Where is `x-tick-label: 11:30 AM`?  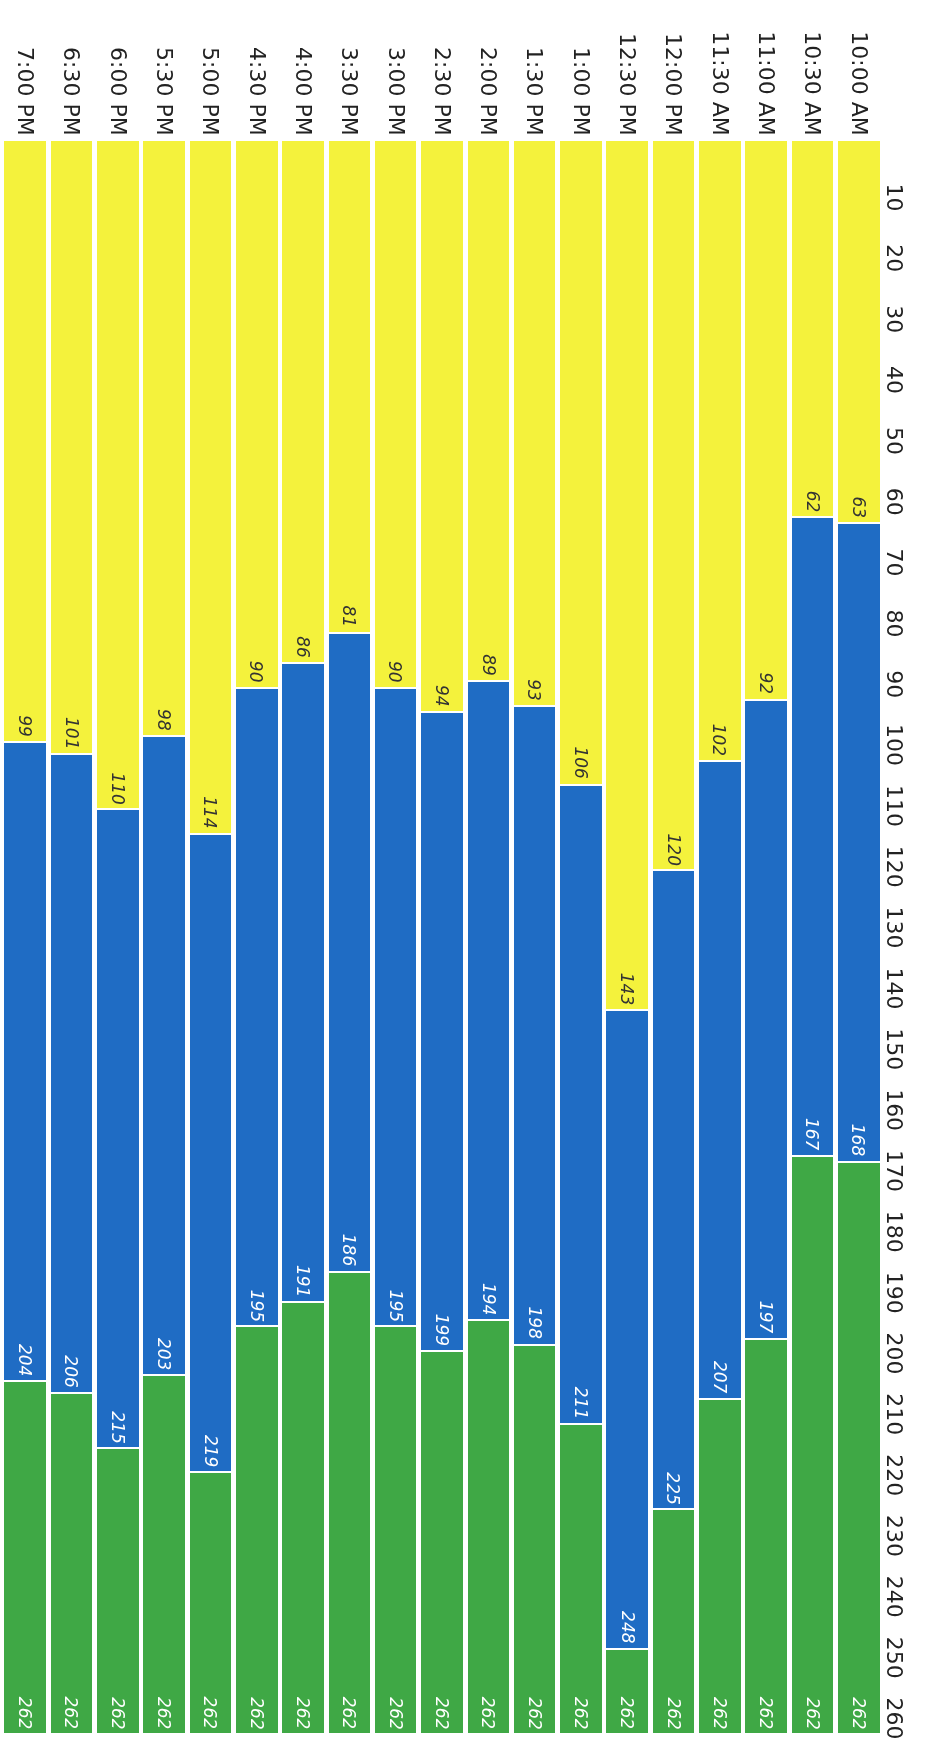
x-tick-label: 11:30 AM is located at coordinates (720, 83).